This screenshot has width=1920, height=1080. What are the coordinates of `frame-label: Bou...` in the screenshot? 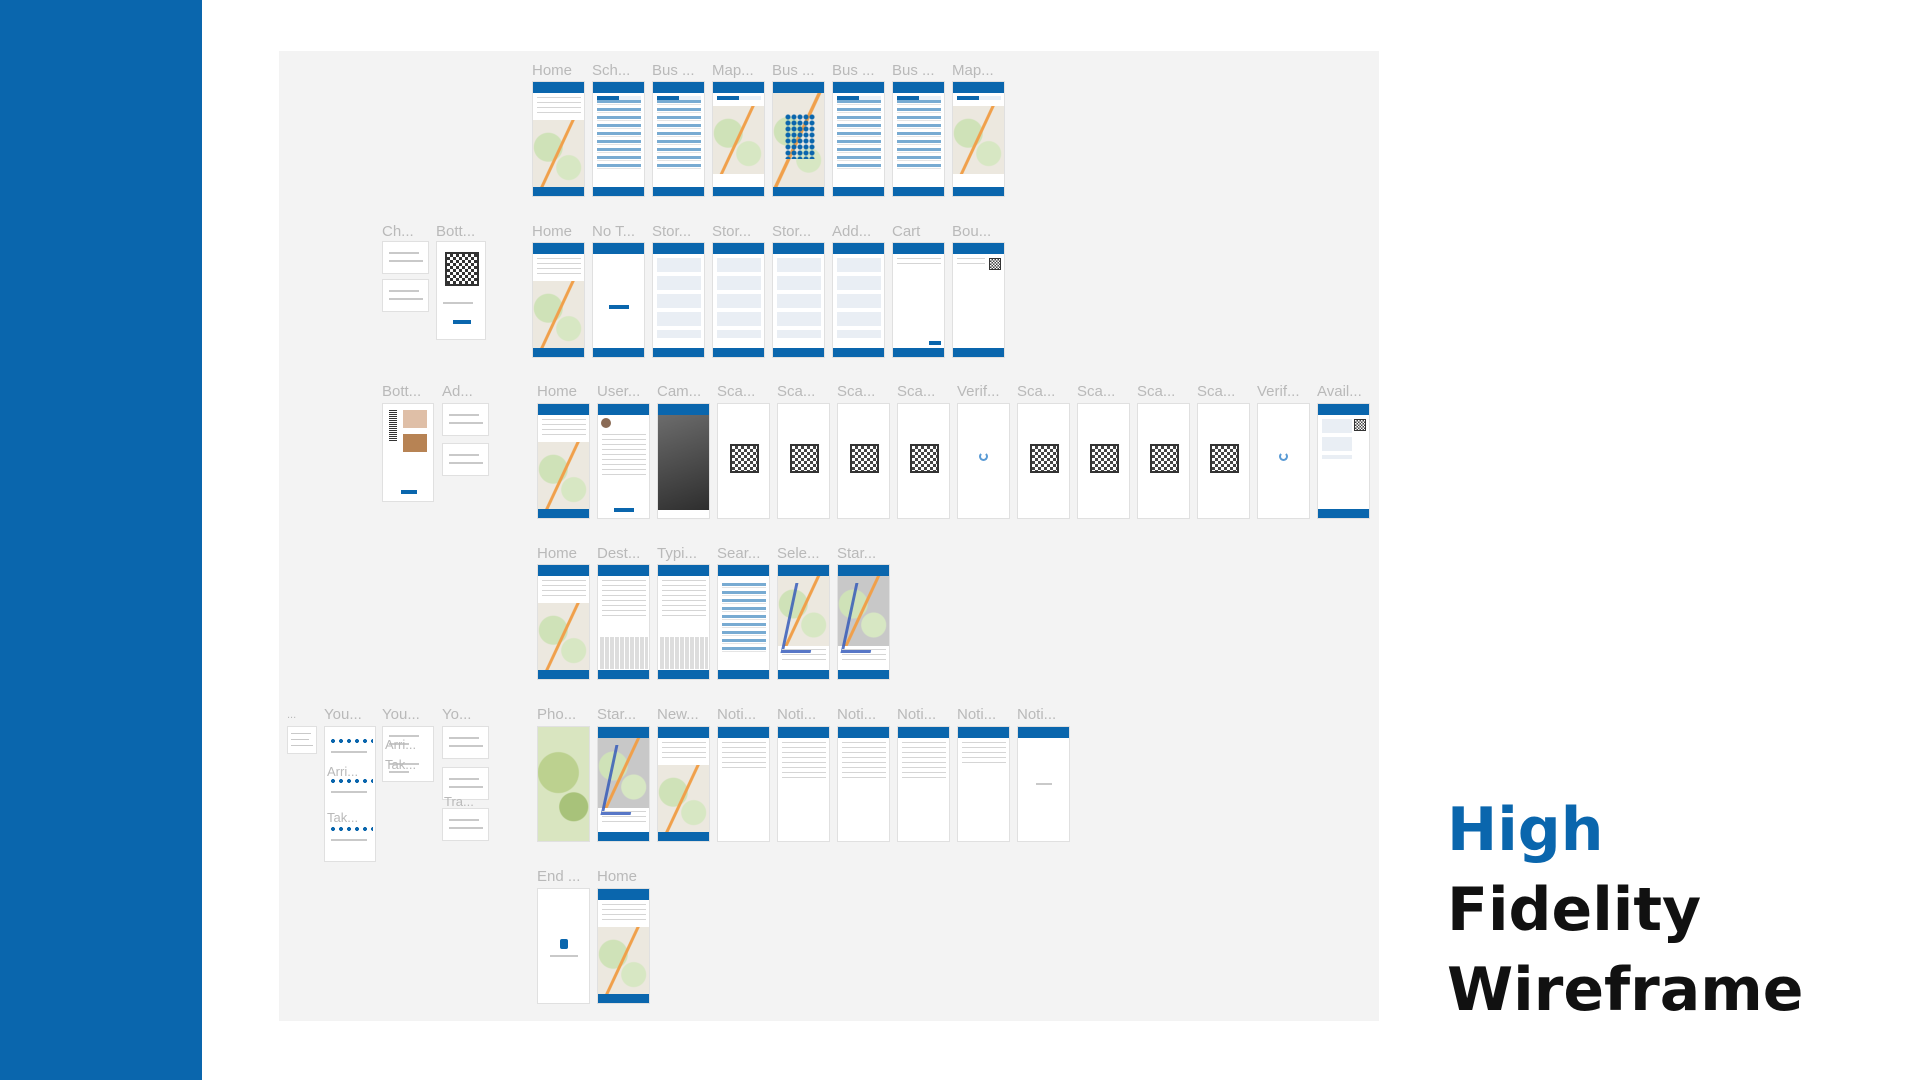 It's located at (972, 231).